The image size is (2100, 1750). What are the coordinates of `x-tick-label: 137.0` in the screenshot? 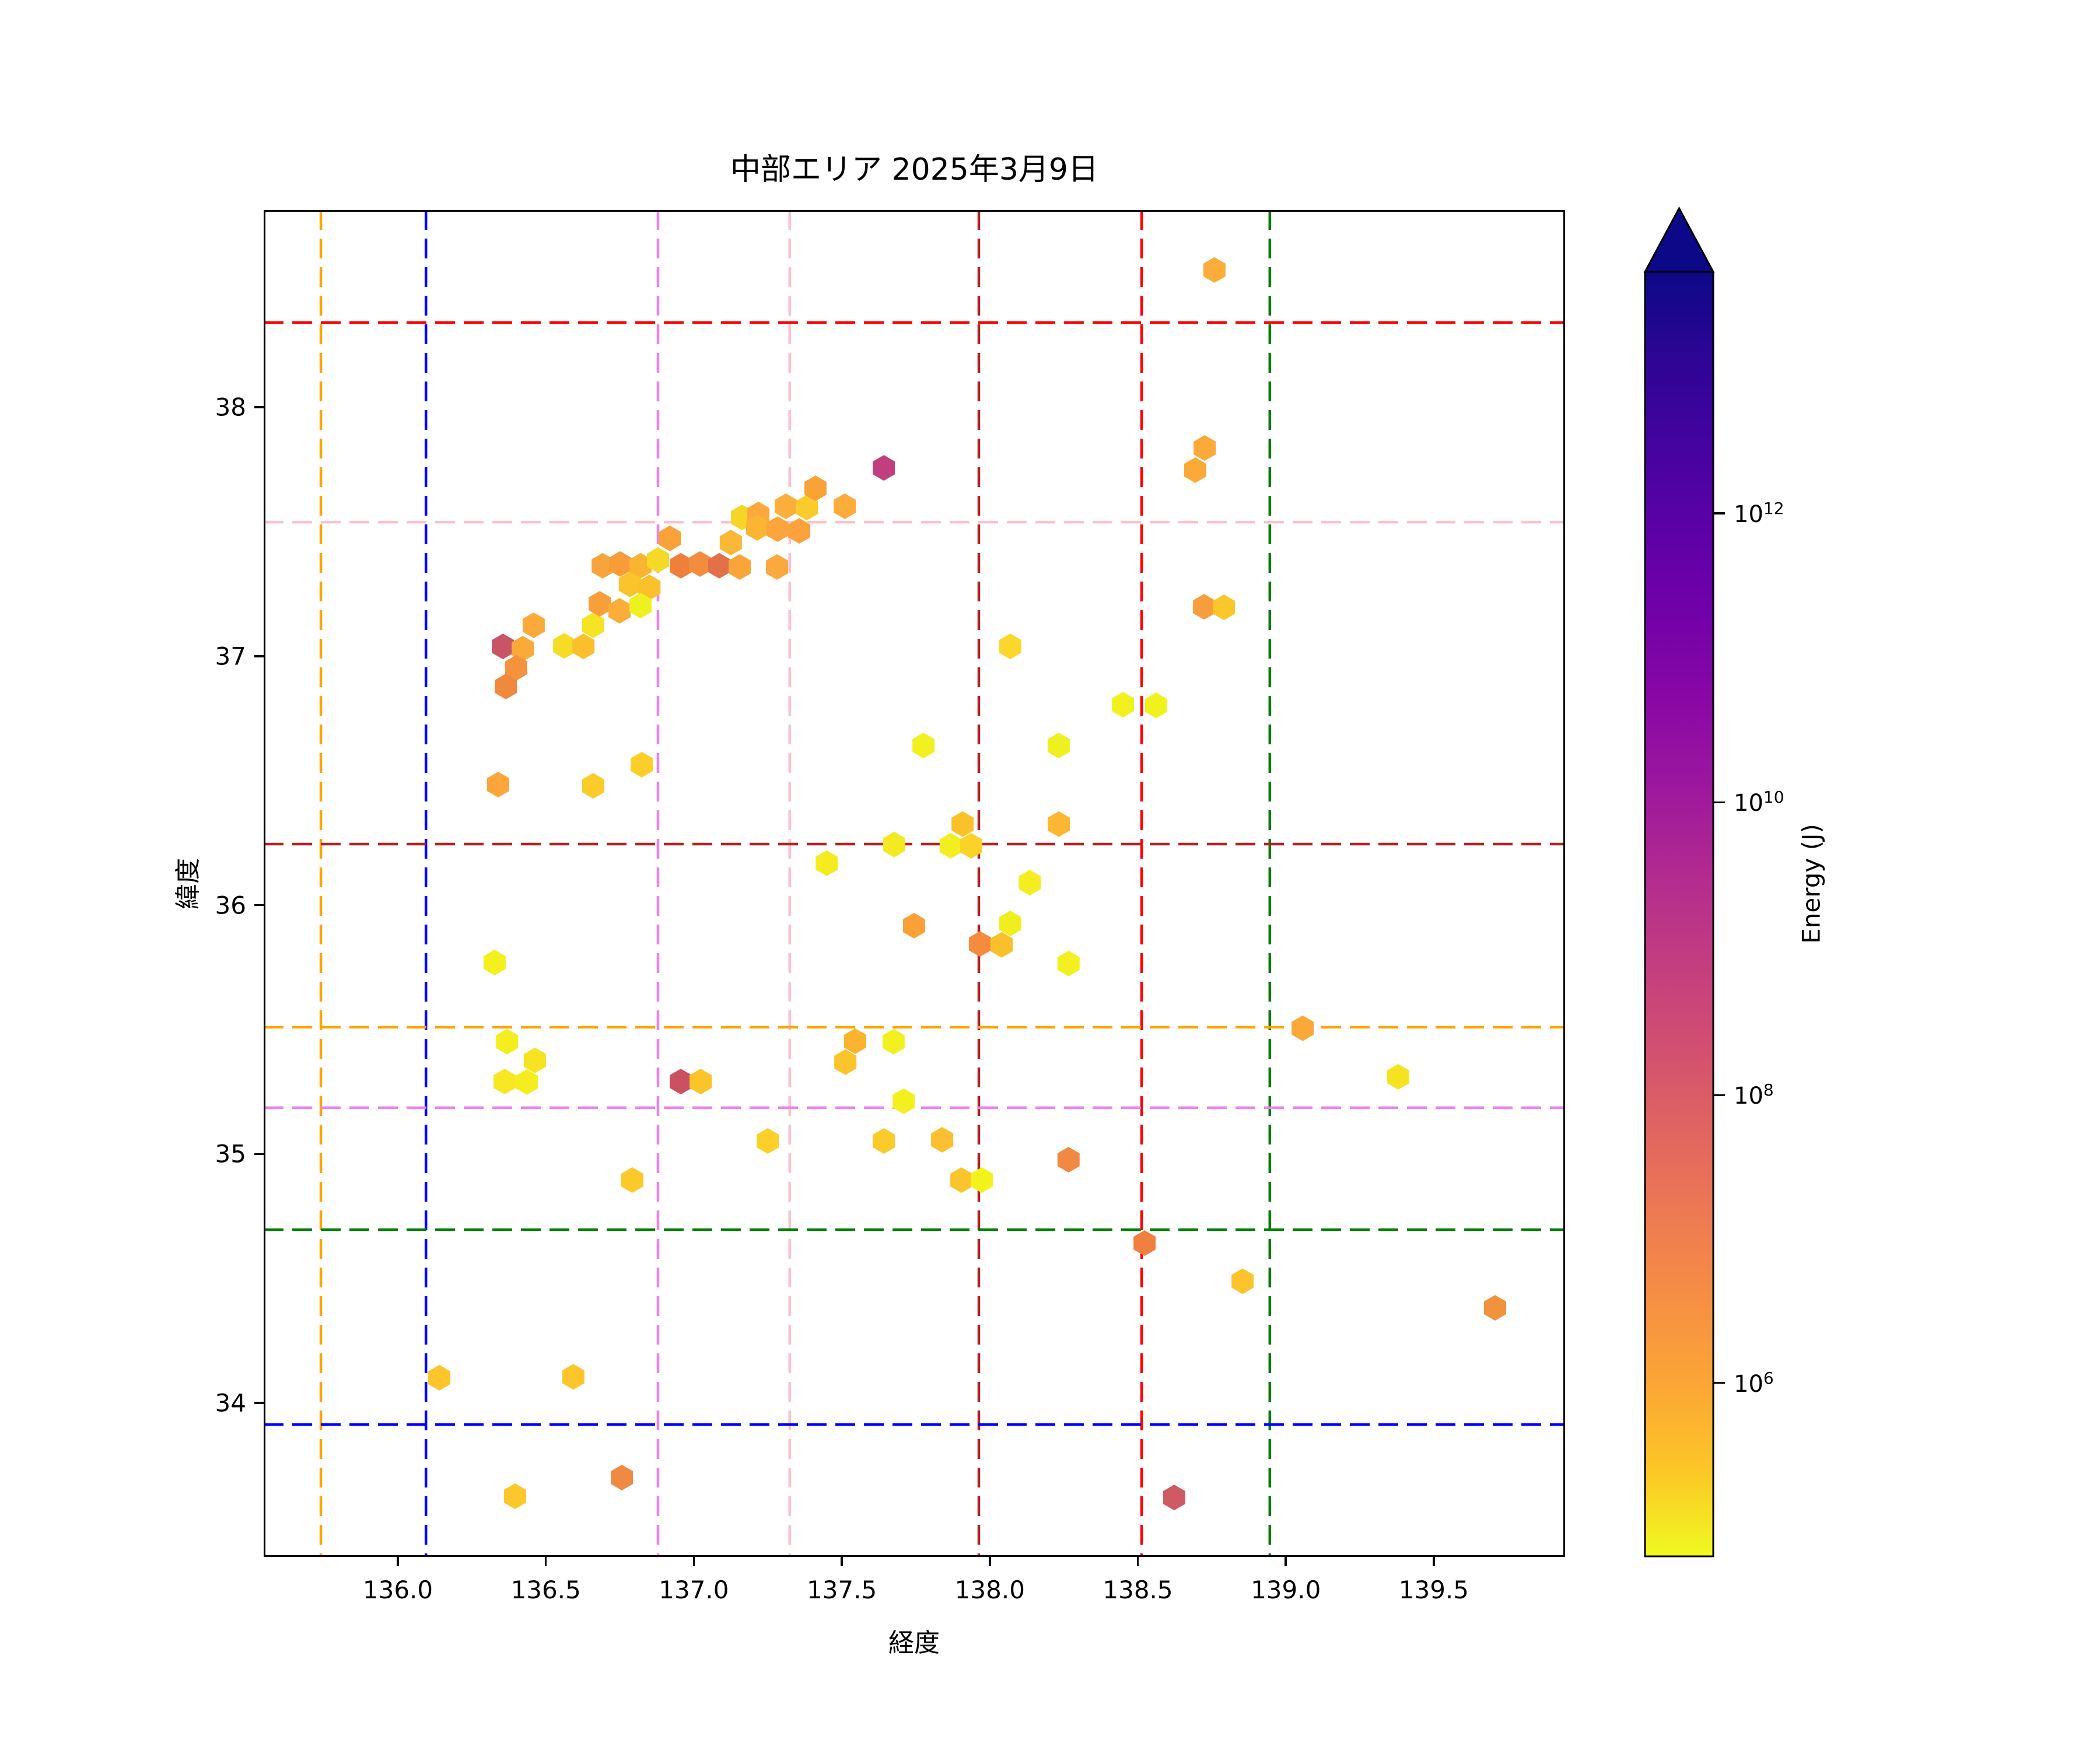 It's located at (694, 1590).